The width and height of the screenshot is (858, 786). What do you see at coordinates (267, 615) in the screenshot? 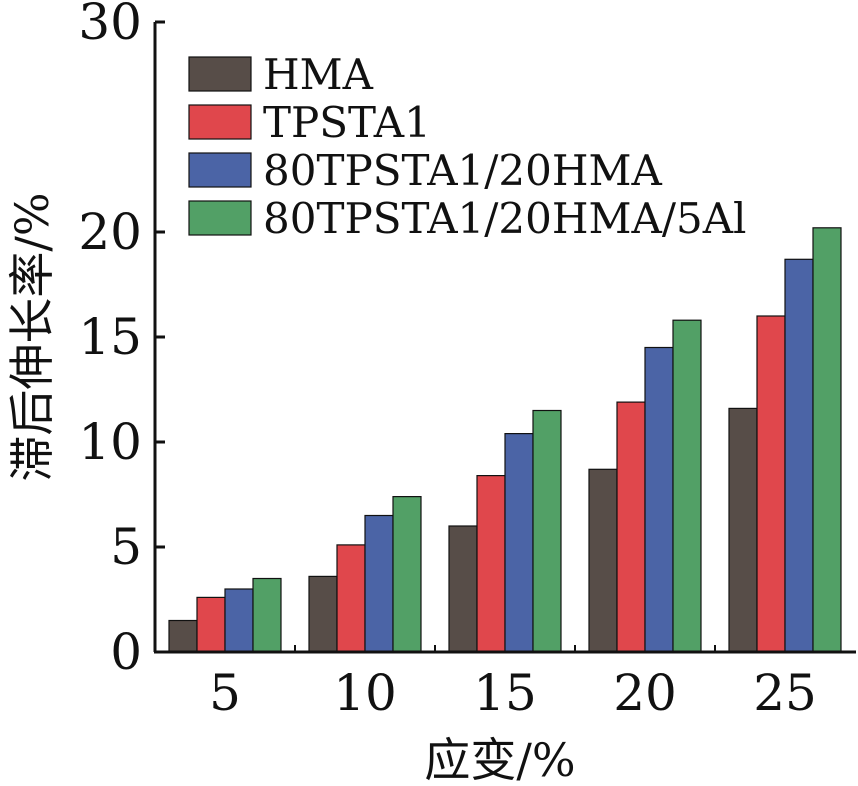
I see `bar-80TPSTA1/20HMA/5Al-5` at bounding box center [267, 615].